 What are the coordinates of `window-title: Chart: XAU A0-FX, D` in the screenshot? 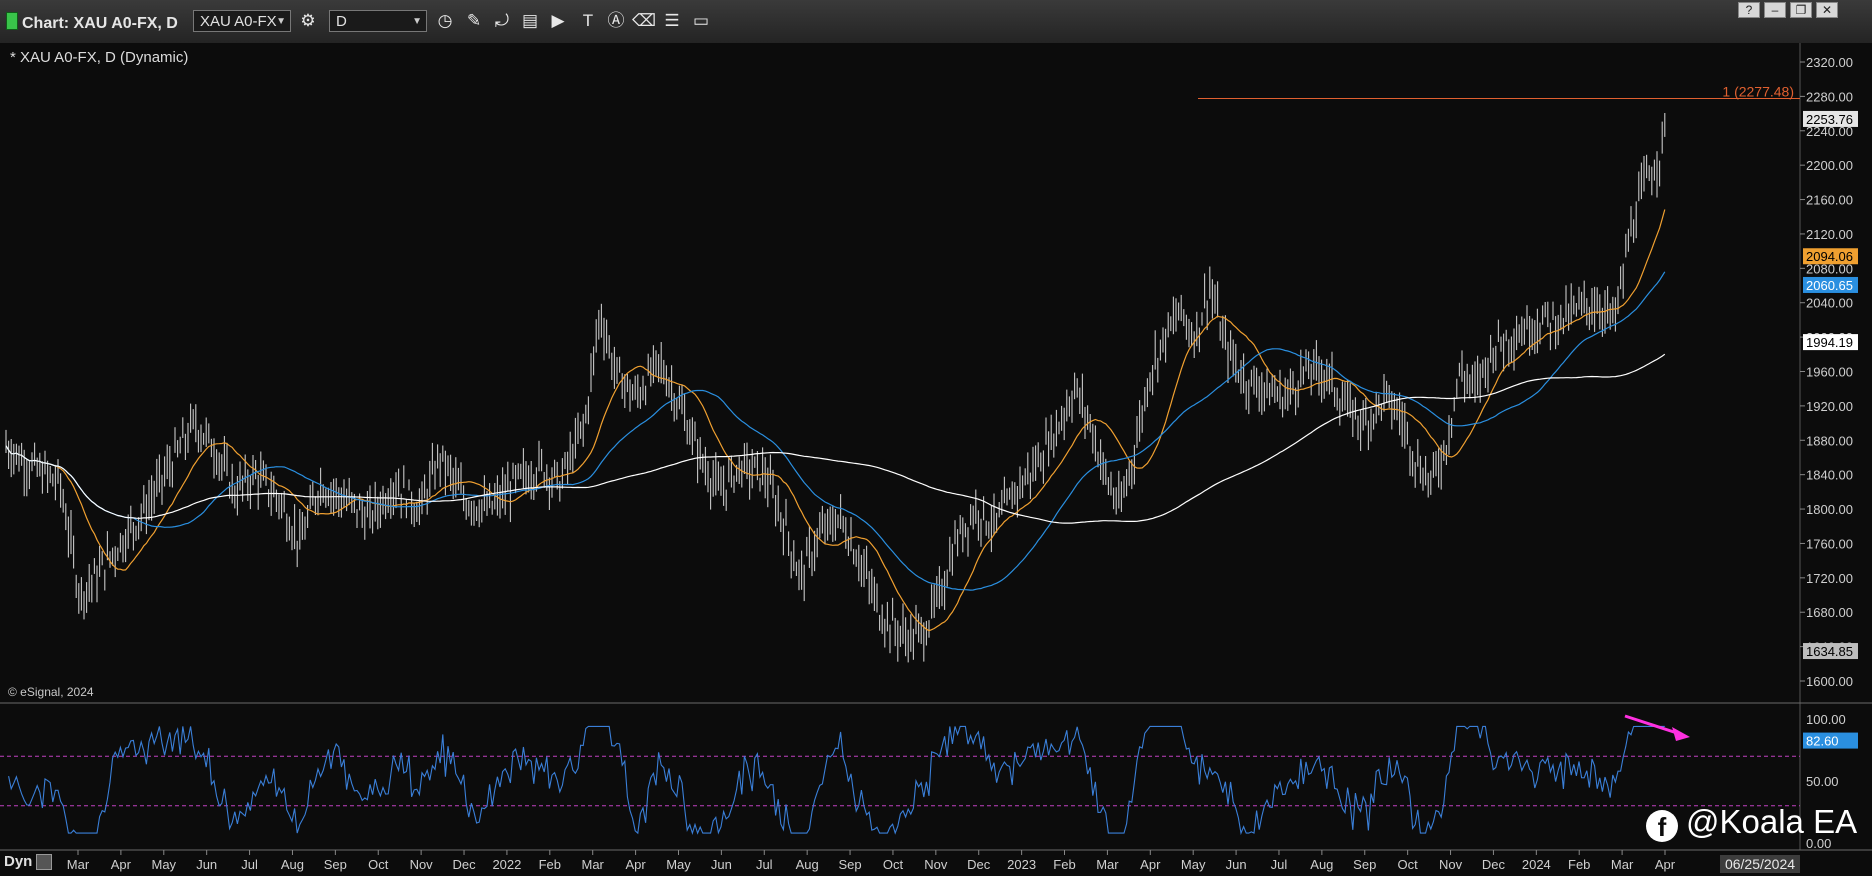 It's located at (92, 22).